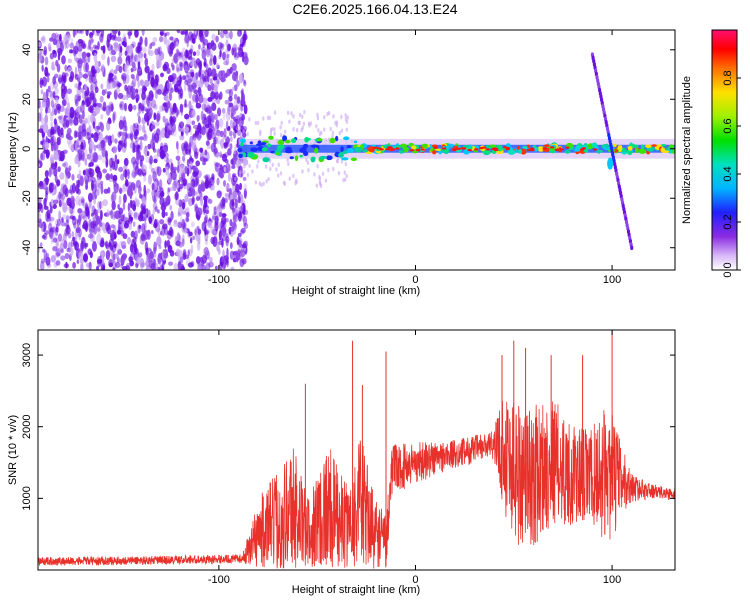 This screenshot has height=600, width=750. What do you see at coordinates (728, 221) in the screenshot?
I see `colorbar-tick-label: 0.2` at bounding box center [728, 221].